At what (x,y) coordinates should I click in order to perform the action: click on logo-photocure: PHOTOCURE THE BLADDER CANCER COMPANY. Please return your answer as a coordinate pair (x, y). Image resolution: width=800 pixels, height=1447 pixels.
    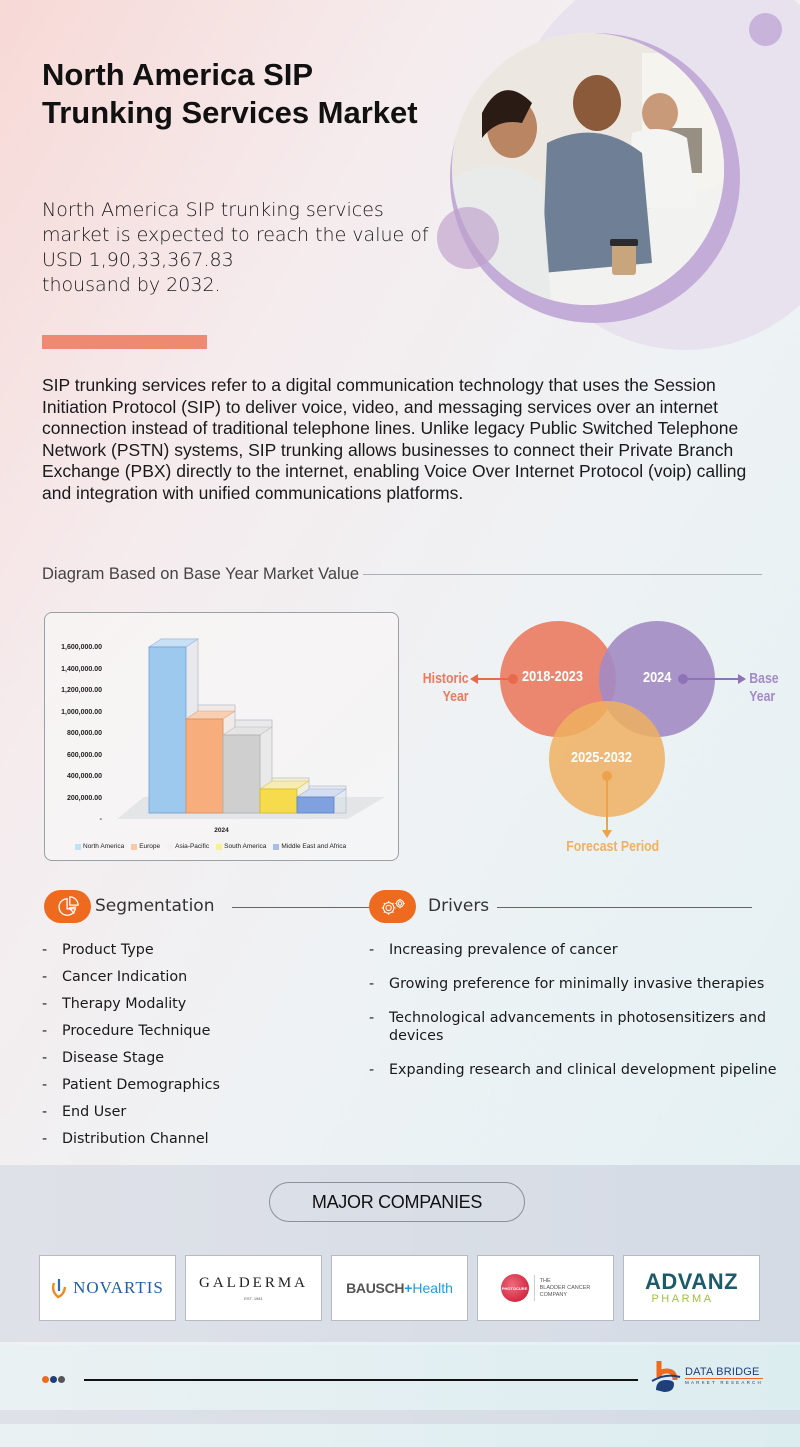
    Looking at the image, I should click on (545, 1288).